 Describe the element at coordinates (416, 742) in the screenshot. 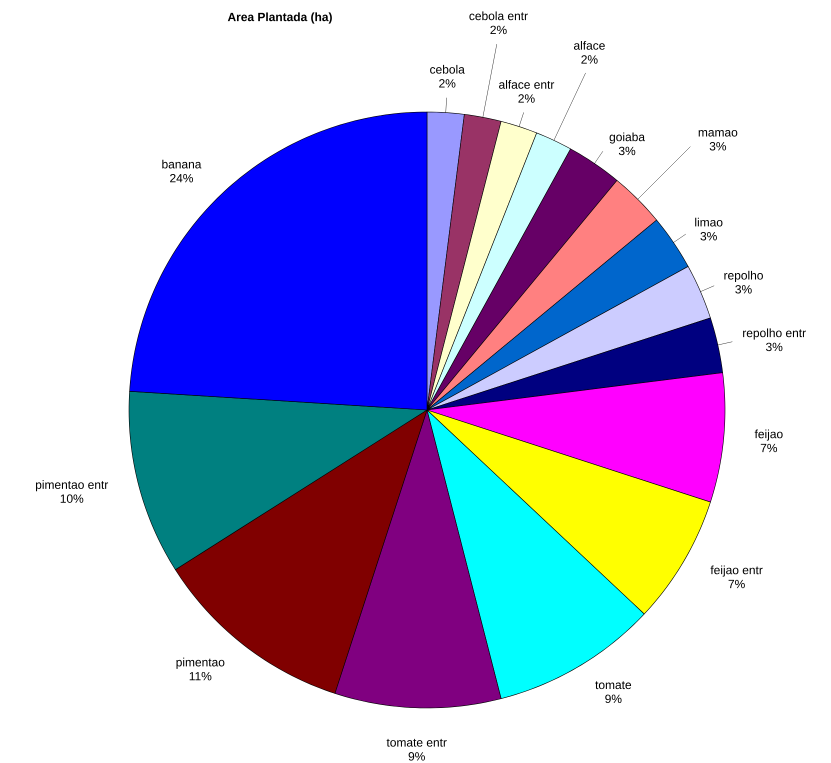

I see `slice-label: tomate entr` at that location.